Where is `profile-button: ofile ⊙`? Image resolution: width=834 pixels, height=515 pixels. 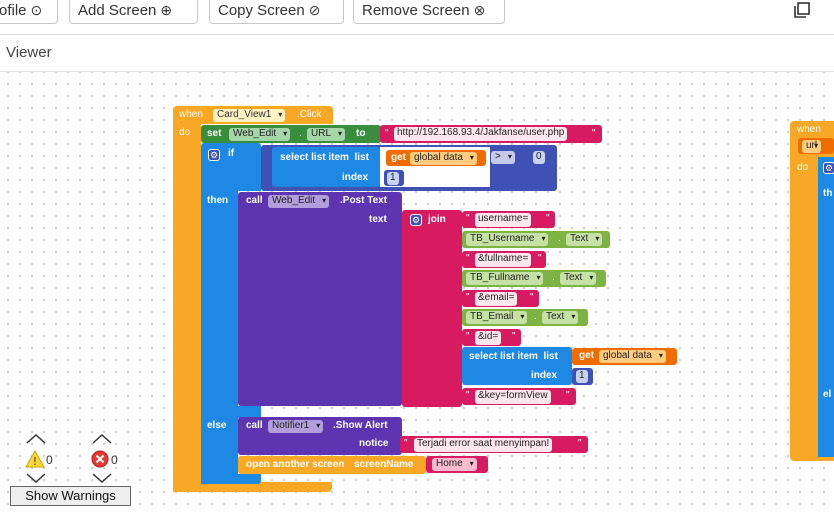 profile-button: ofile ⊙ is located at coordinates (29, 12).